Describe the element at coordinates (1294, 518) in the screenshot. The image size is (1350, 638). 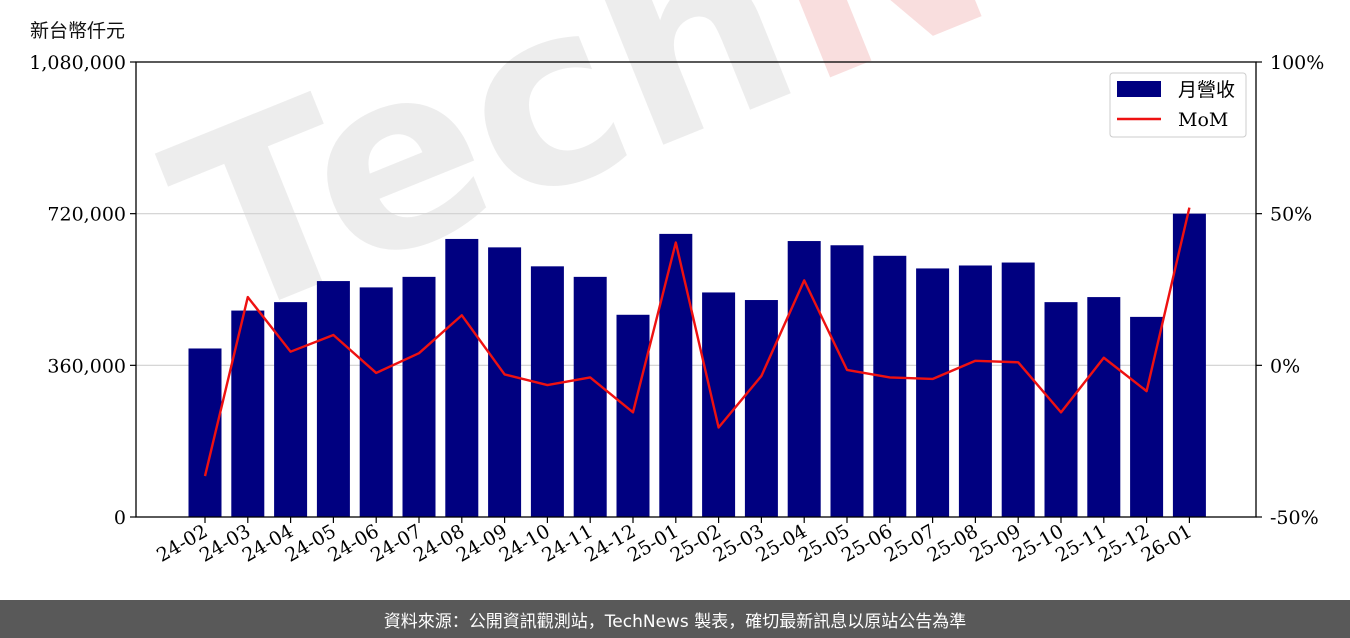
I see `y-right-tick-label: -50%` at that location.